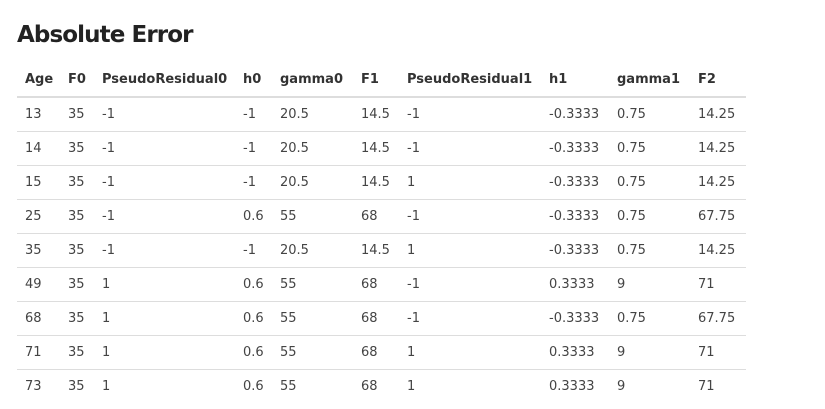 The width and height of the screenshot is (825, 409). I want to click on column-header-f0: F0, so click(77, 80).